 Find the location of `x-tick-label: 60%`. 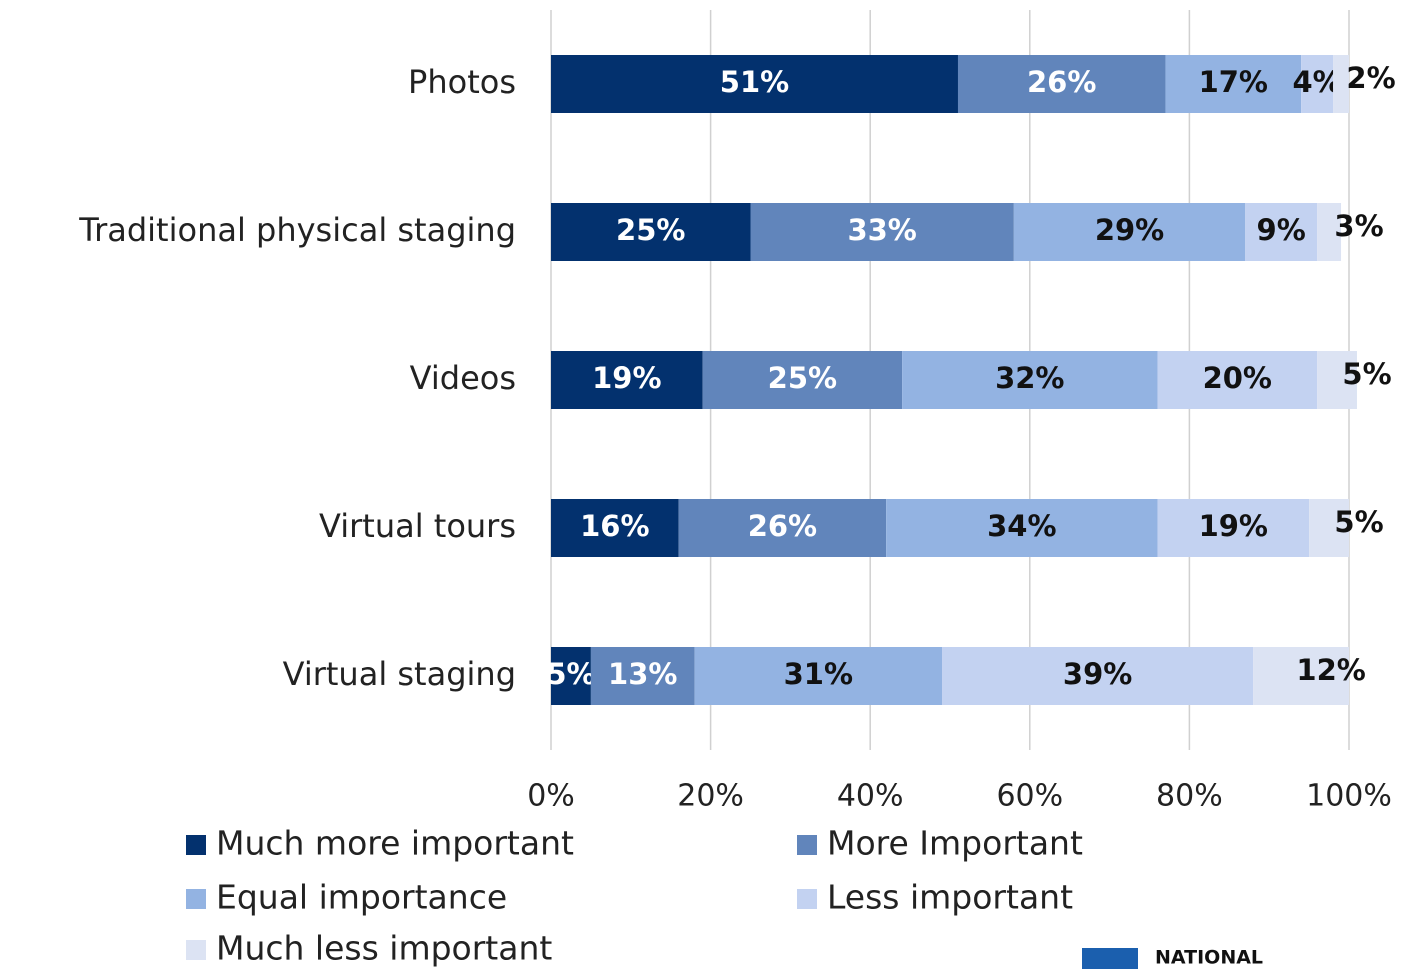

x-tick-label: 60% is located at coordinates (1029, 796).